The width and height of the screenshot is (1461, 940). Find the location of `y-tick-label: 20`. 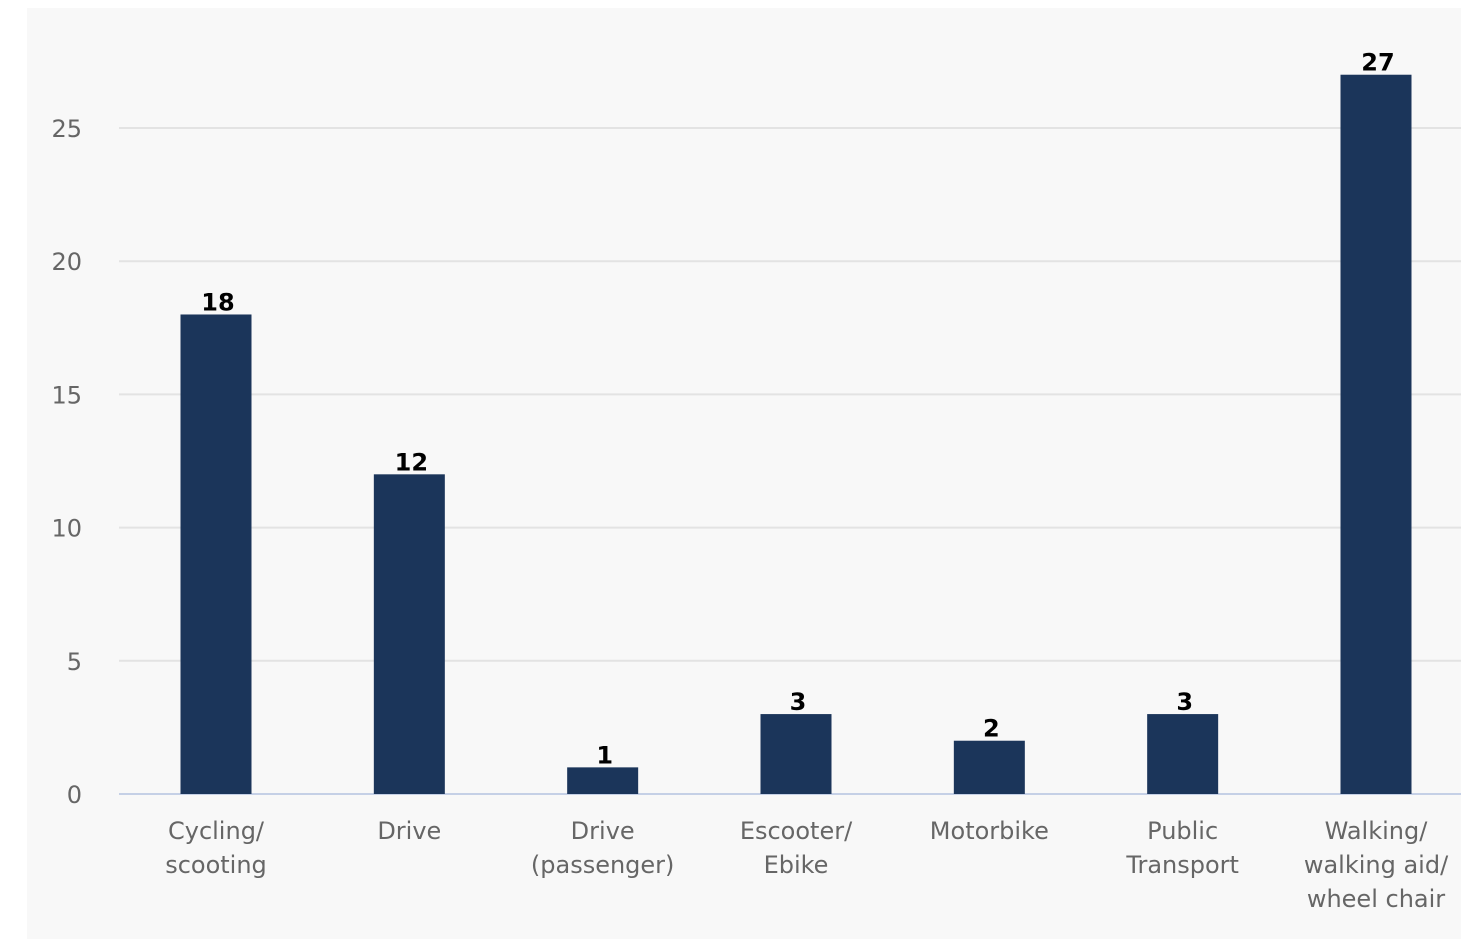

y-tick-label: 20 is located at coordinates (66, 262).